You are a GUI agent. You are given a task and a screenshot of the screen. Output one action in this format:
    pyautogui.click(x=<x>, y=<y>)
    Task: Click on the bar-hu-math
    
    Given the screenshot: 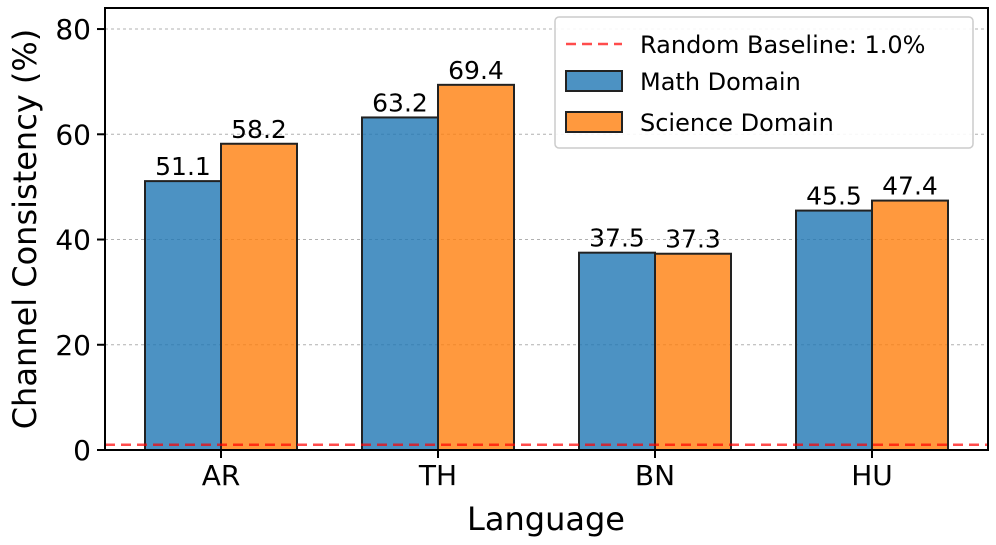 What is the action you would take?
    pyautogui.click(x=834, y=330)
    